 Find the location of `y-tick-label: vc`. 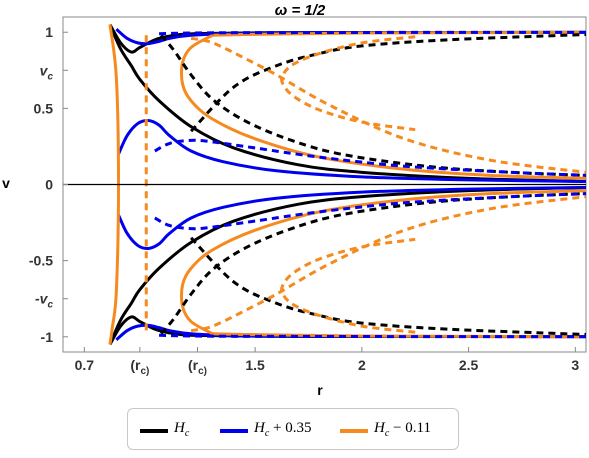

y-tick-label: vc is located at coordinates (47, 72).